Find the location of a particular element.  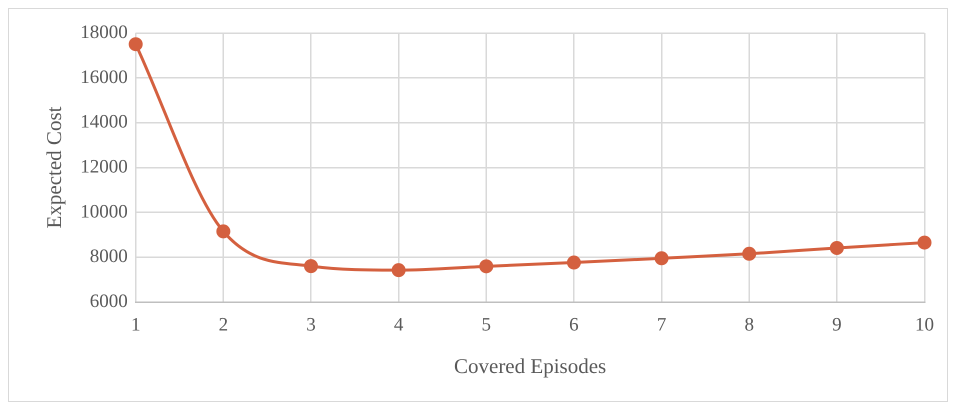

x-tick-label: 9 is located at coordinates (837, 325).